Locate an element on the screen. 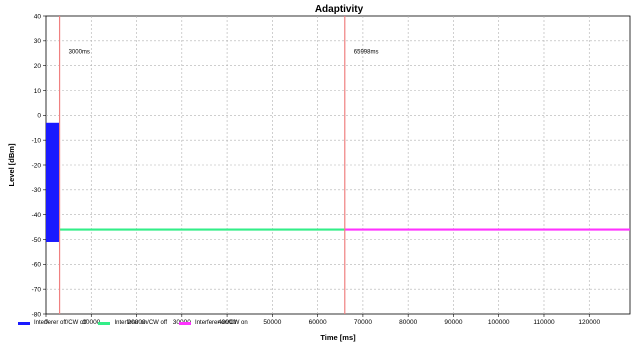 The image size is (634, 354). marker-label-0: 3000ms is located at coordinates (79, 52).